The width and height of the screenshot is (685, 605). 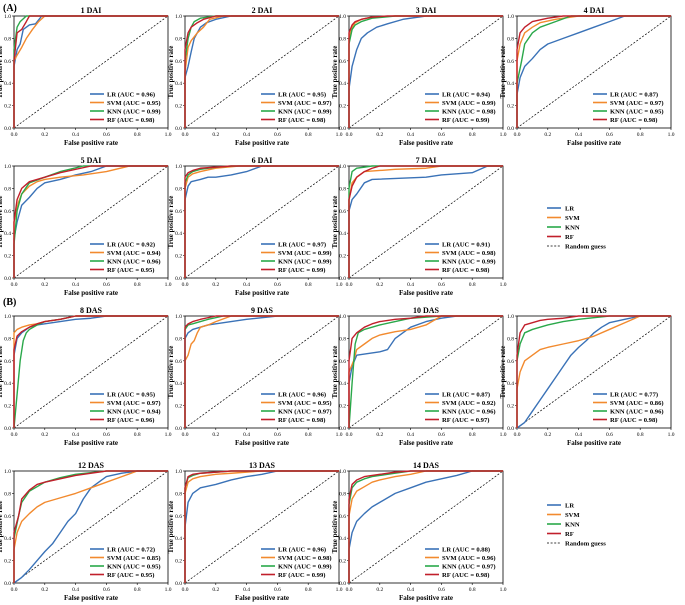 What do you see at coordinates (91, 10) in the screenshot?
I see `panel-title: 1 DAI` at bounding box center [91, 10].